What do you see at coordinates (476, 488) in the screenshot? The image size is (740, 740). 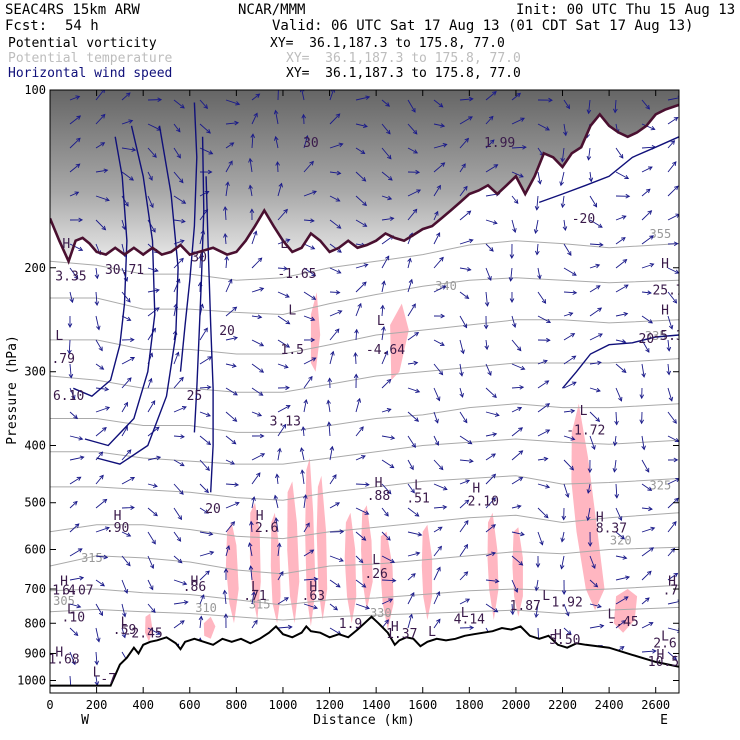 I see `pv-label-17: H` at bounding box center [476, 488].